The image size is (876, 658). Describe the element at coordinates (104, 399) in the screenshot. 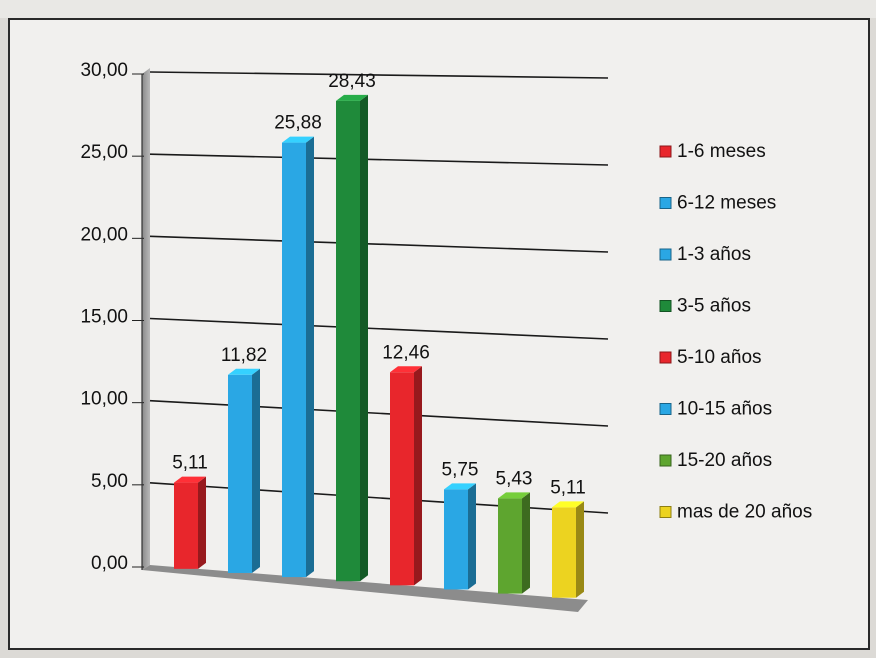

I see `y-tick-label: 10,00` at that location.